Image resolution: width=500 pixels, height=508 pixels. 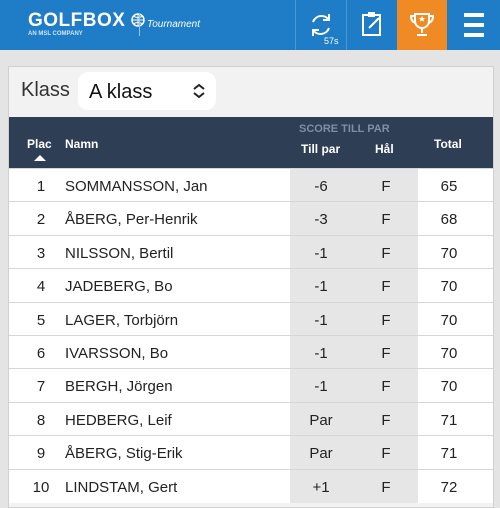 I want to click on cell: 2, so click(x=41, y=220).